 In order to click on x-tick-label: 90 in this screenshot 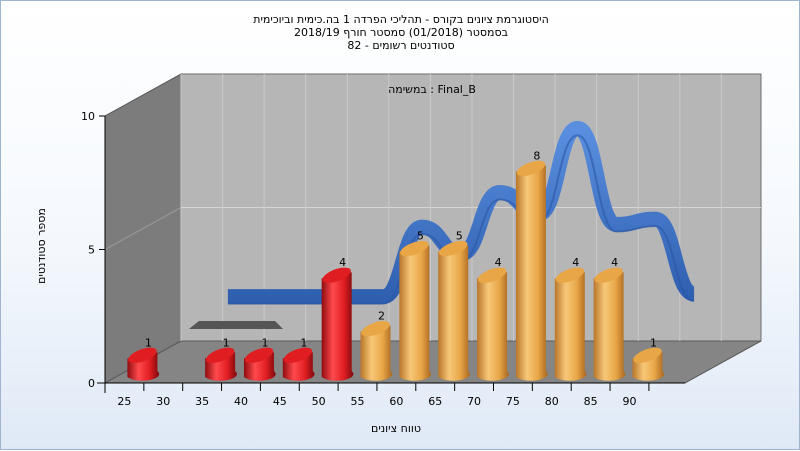, I will do `click(629, 401)`.